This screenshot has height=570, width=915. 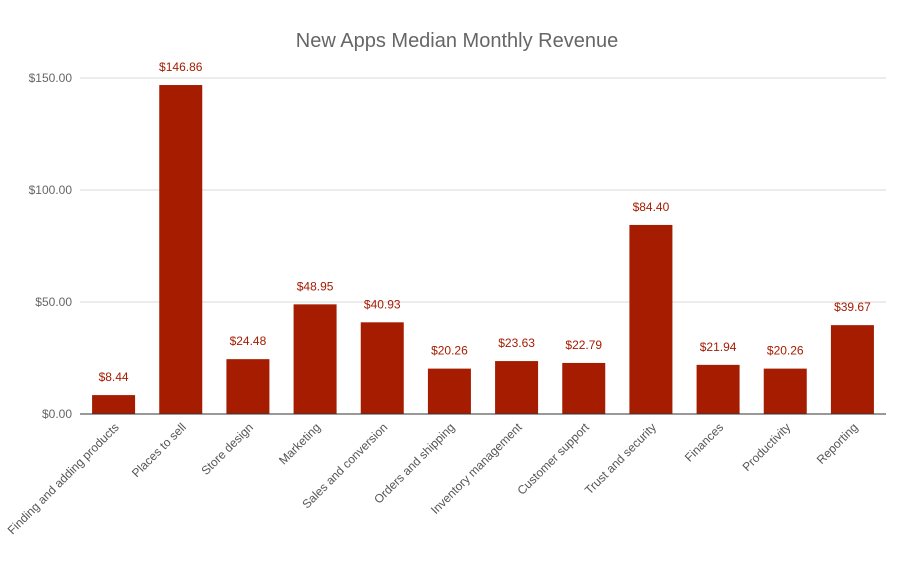 What do you see at coordinates (248, 341) in the screenshot?
I see `data-label: $24.48` at bounding box center [248, 341].